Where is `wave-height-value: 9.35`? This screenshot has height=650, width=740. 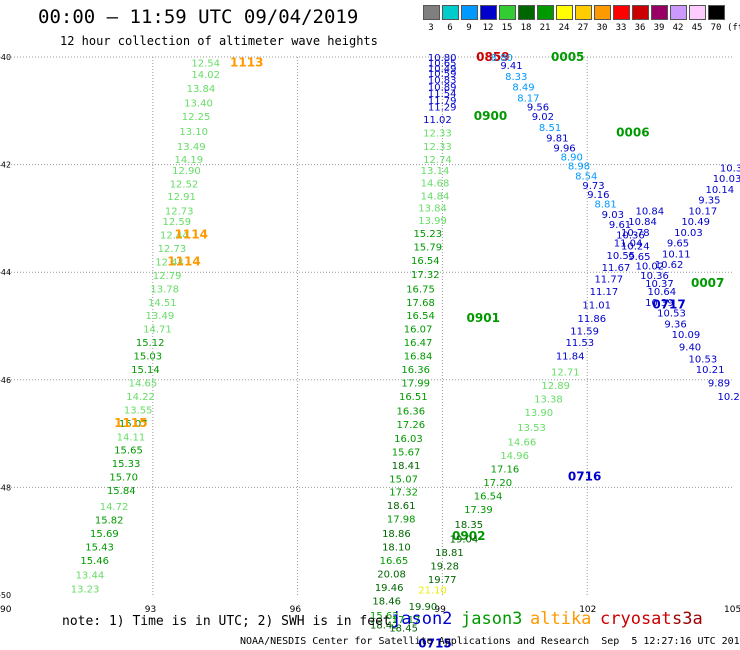
wave-height-value: 9.35 is located at coordinates (709, 201).